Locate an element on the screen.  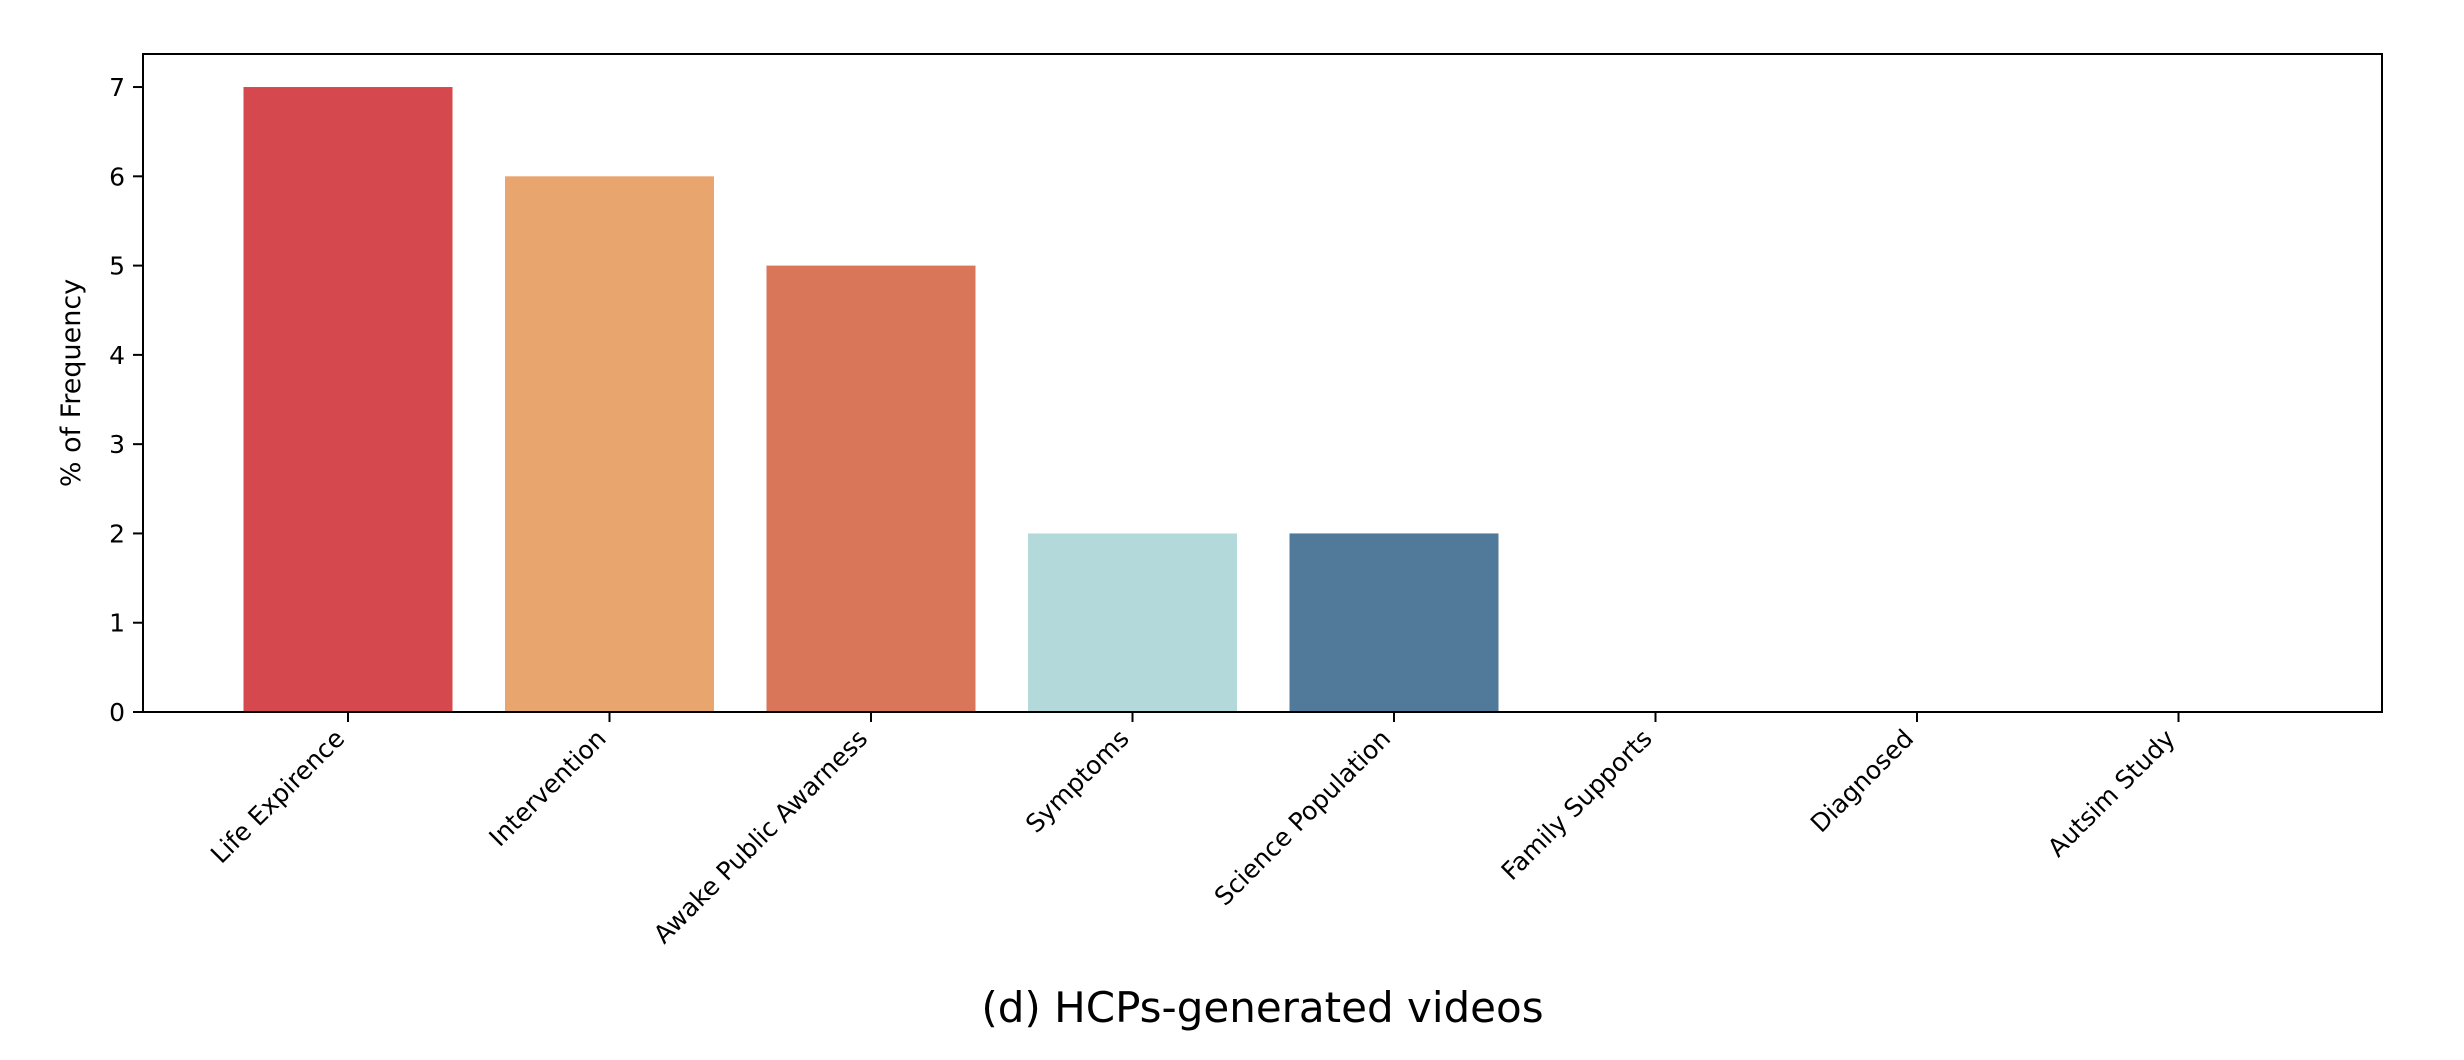
y-tick-label: 0 is located at coordinates (117, 712).